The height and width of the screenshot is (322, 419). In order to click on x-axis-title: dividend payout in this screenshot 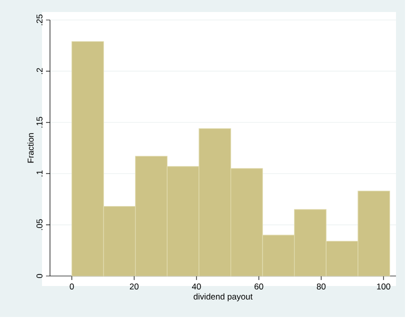, I will do `click(223, 297)`.